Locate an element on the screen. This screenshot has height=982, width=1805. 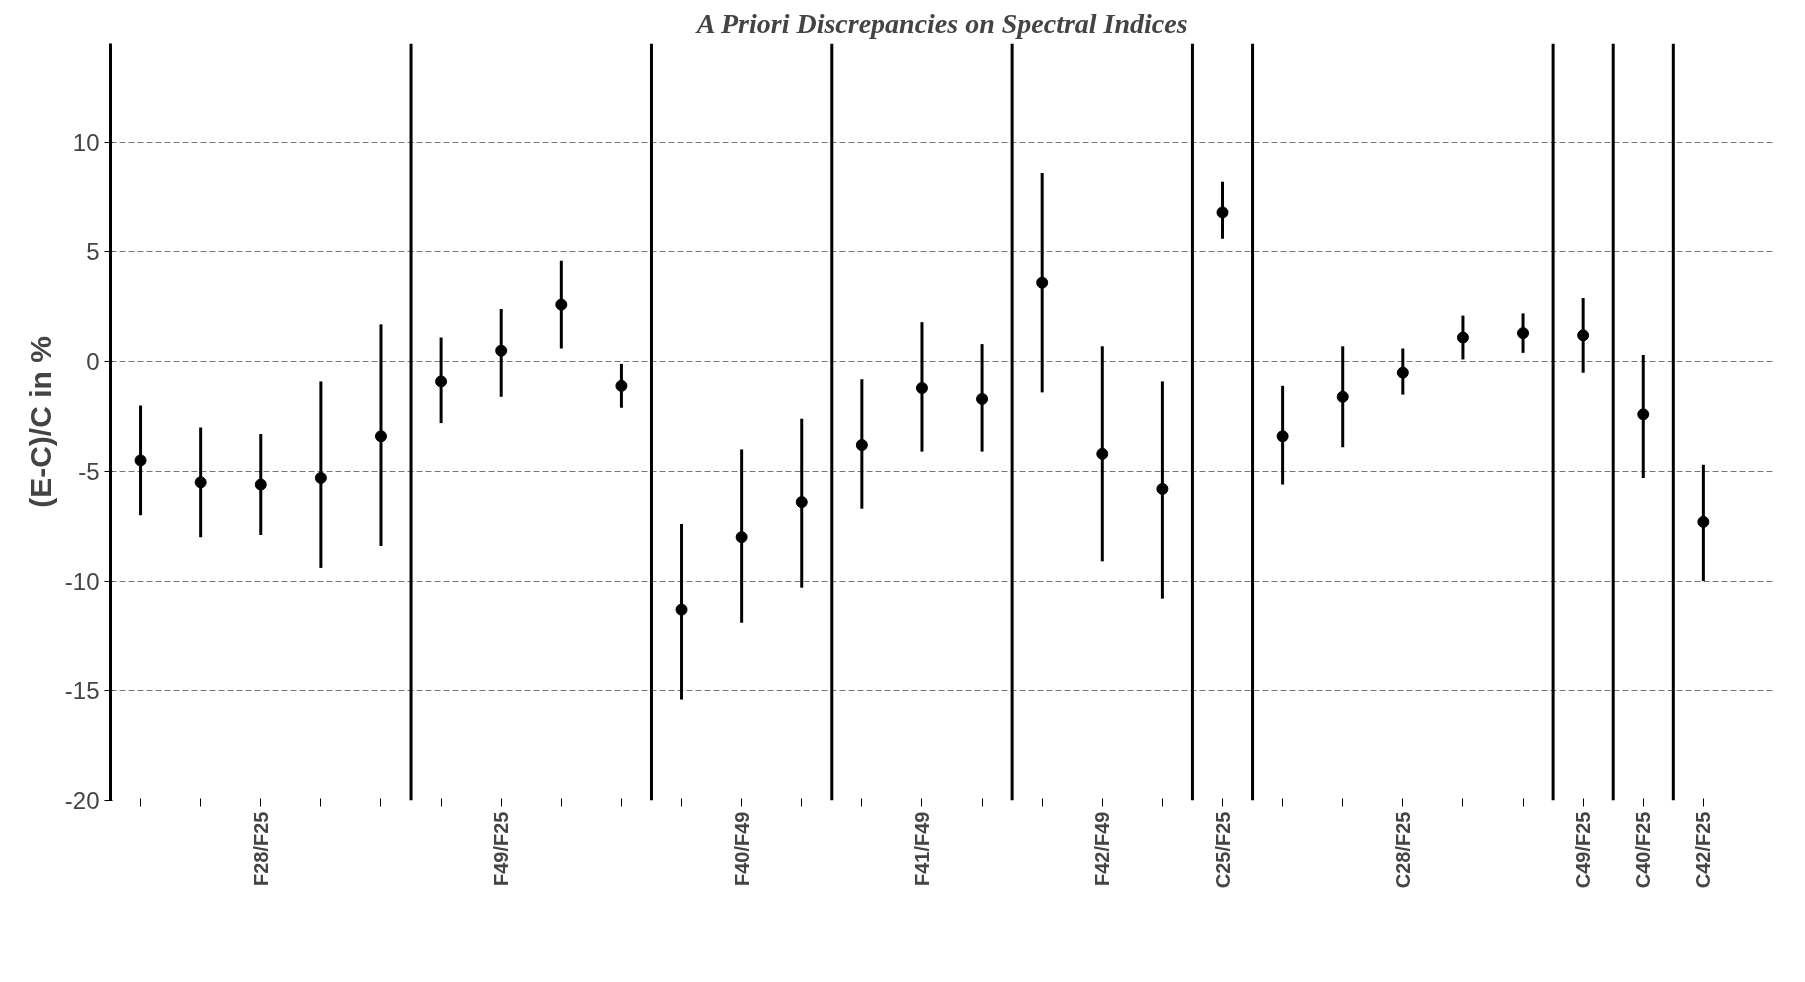
y-tick-label: -10 is located at coordinates (82, 581).